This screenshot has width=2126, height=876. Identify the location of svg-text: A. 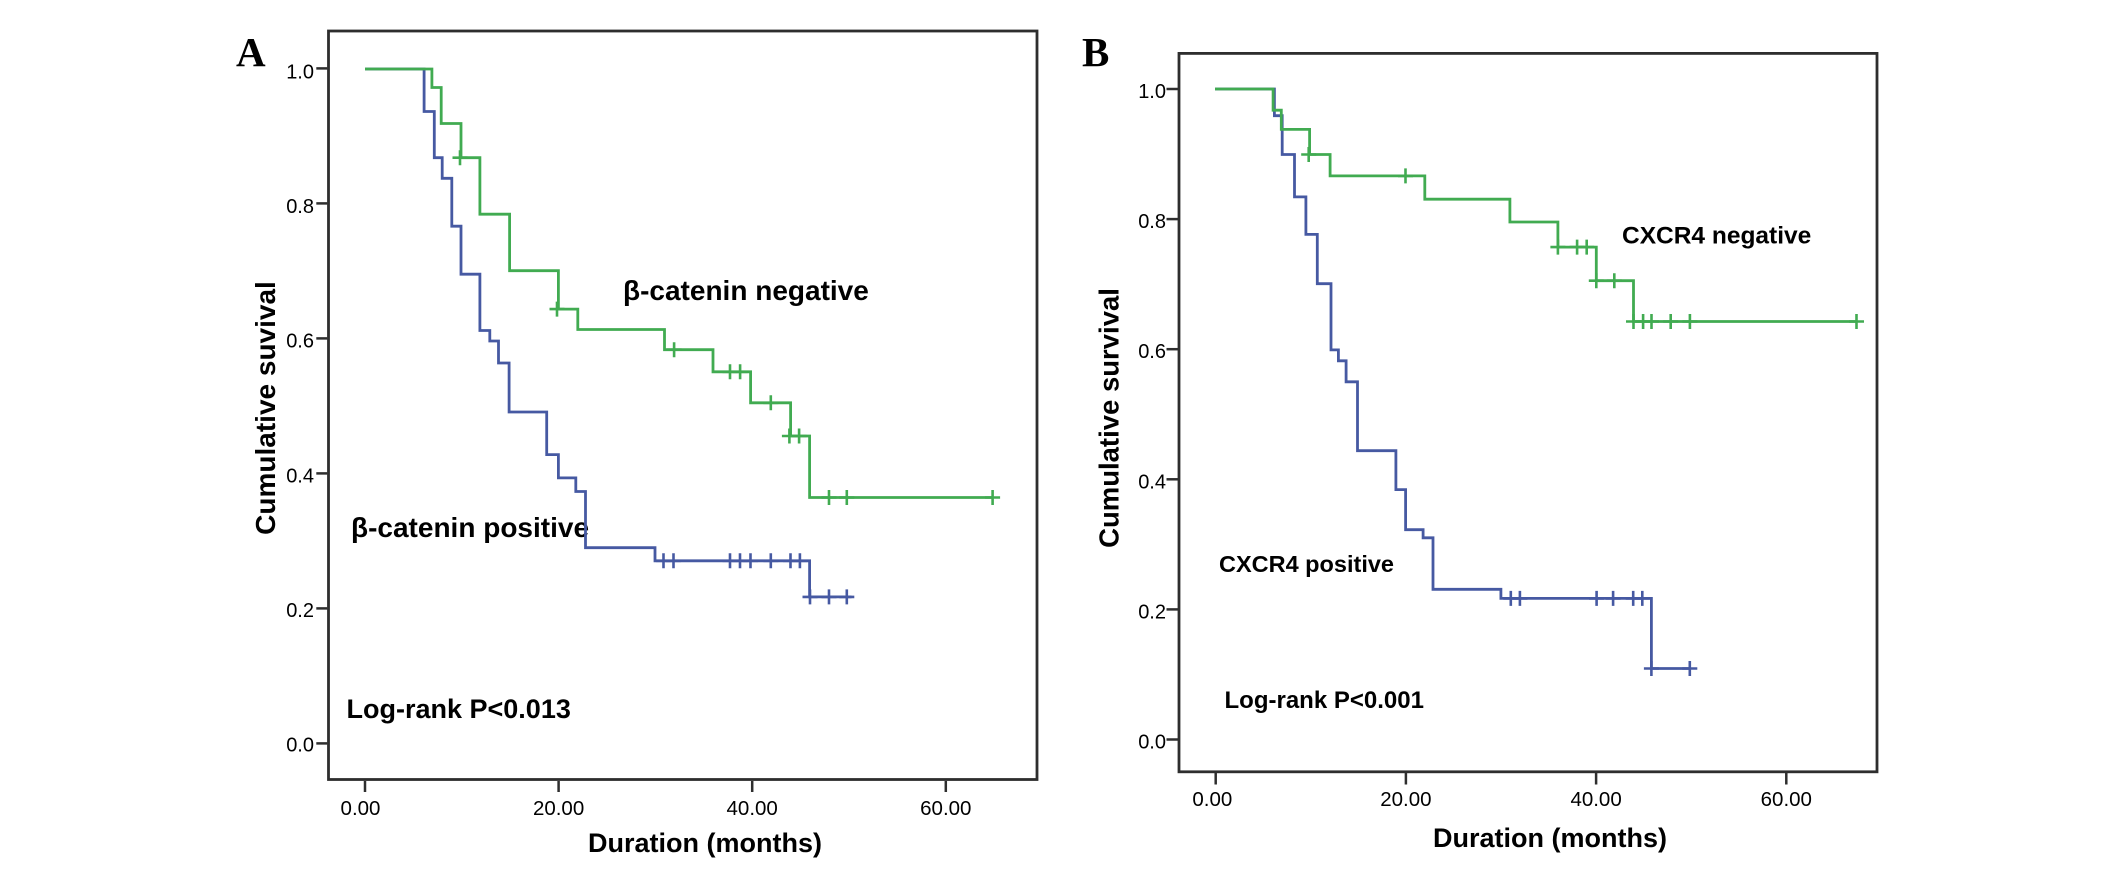
(251, 52).